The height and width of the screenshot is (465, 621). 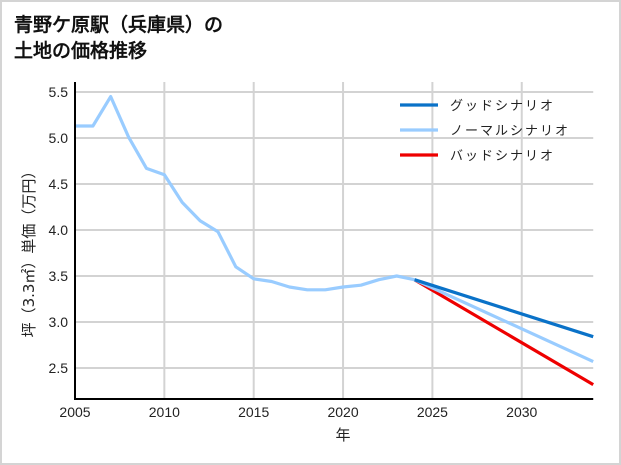 What do you see at coordinates (164, 412) in the screenshot?
I see `x-tick-label: 2010` at bounding box center [164, 412].